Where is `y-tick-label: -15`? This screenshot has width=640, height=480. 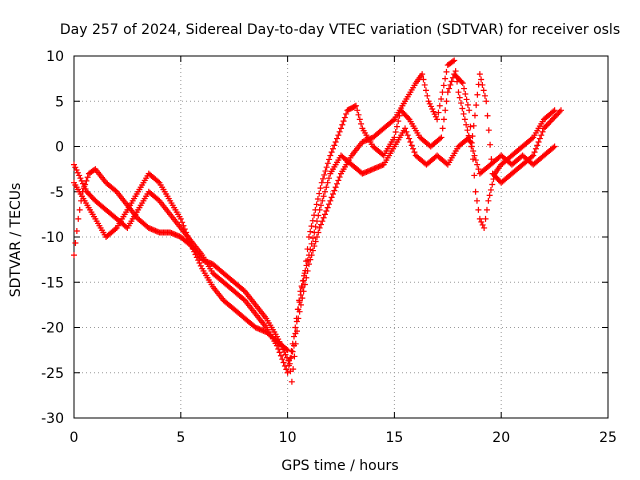
y-tick-label: -15 is located at coordinates (52, 283).